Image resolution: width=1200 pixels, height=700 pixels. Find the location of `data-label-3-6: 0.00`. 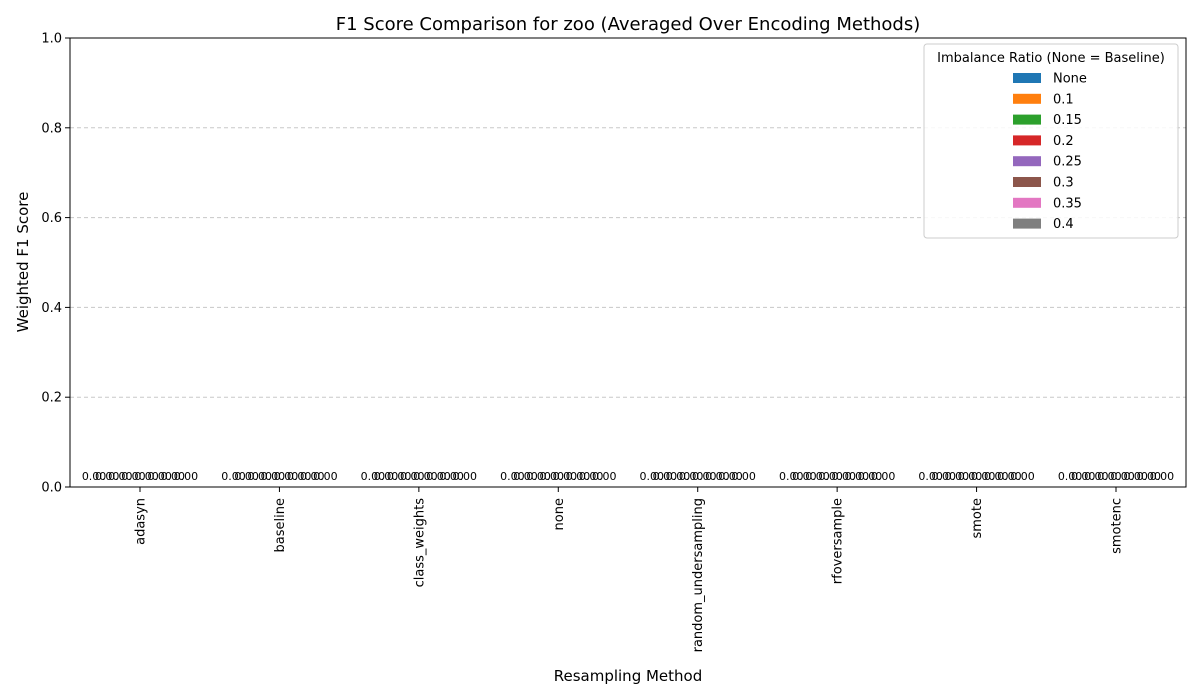

data-label-3-6: 0.00 is located at coordinates (970, 476).